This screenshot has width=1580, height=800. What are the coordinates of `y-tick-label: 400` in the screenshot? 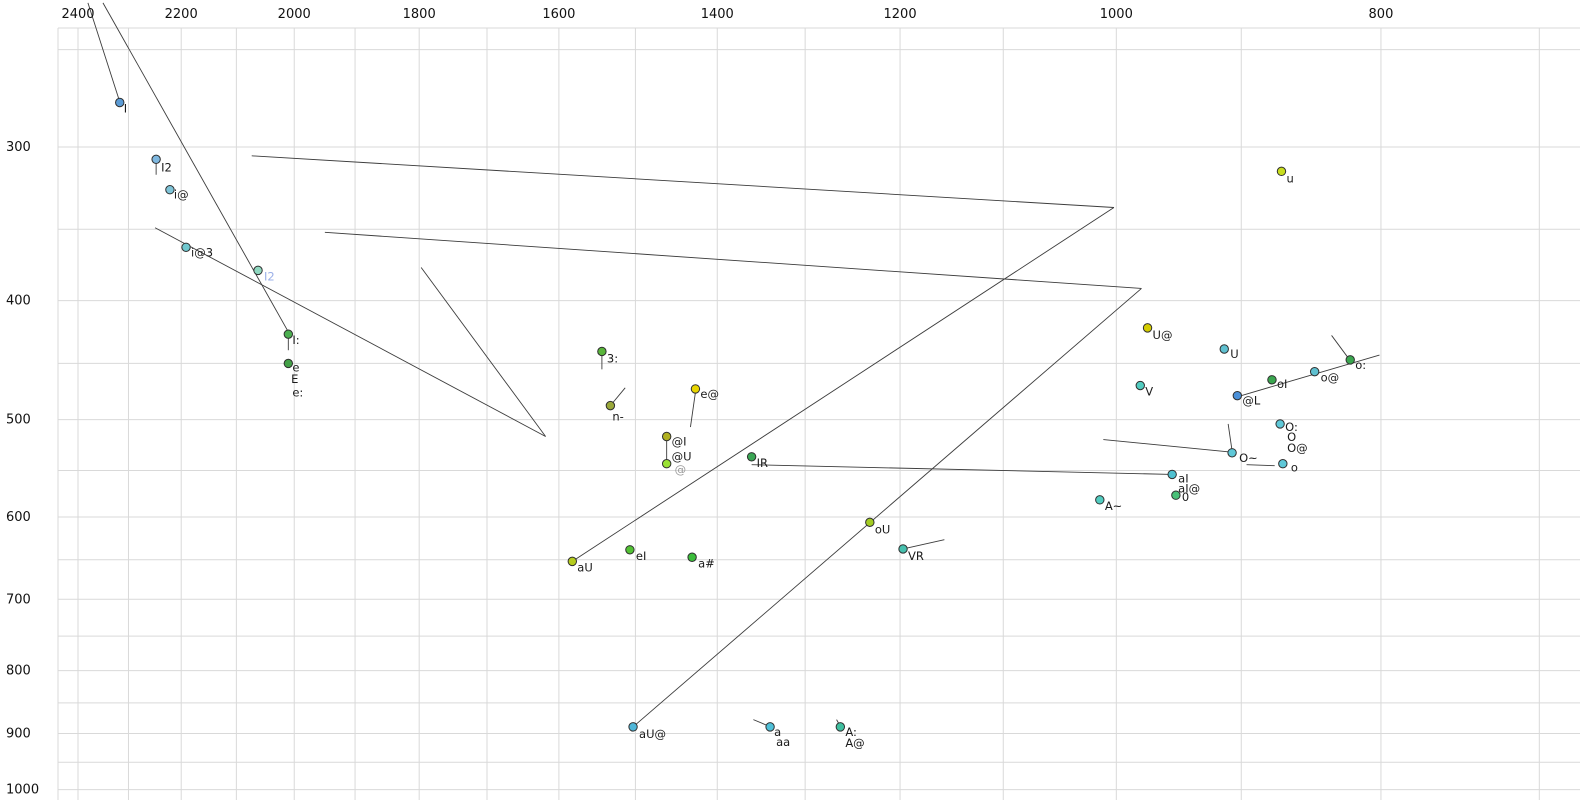 It's located at (18, 301).